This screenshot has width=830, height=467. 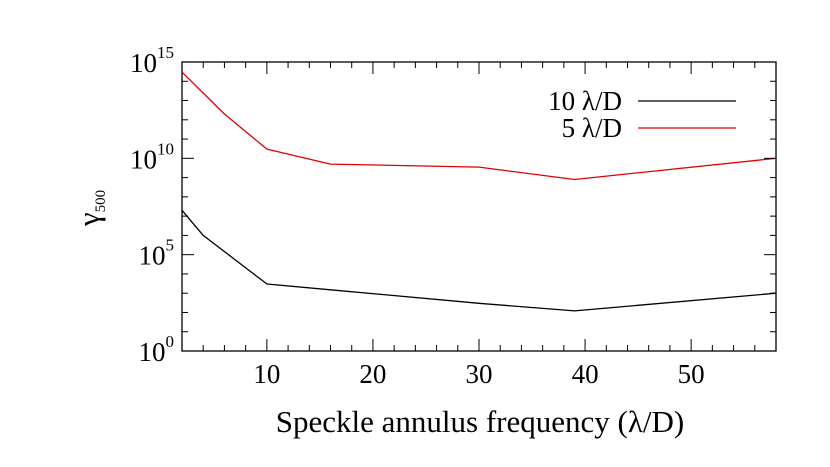 I want to click on y-tick-label-exponent: 15, so click(x=165, y=52).